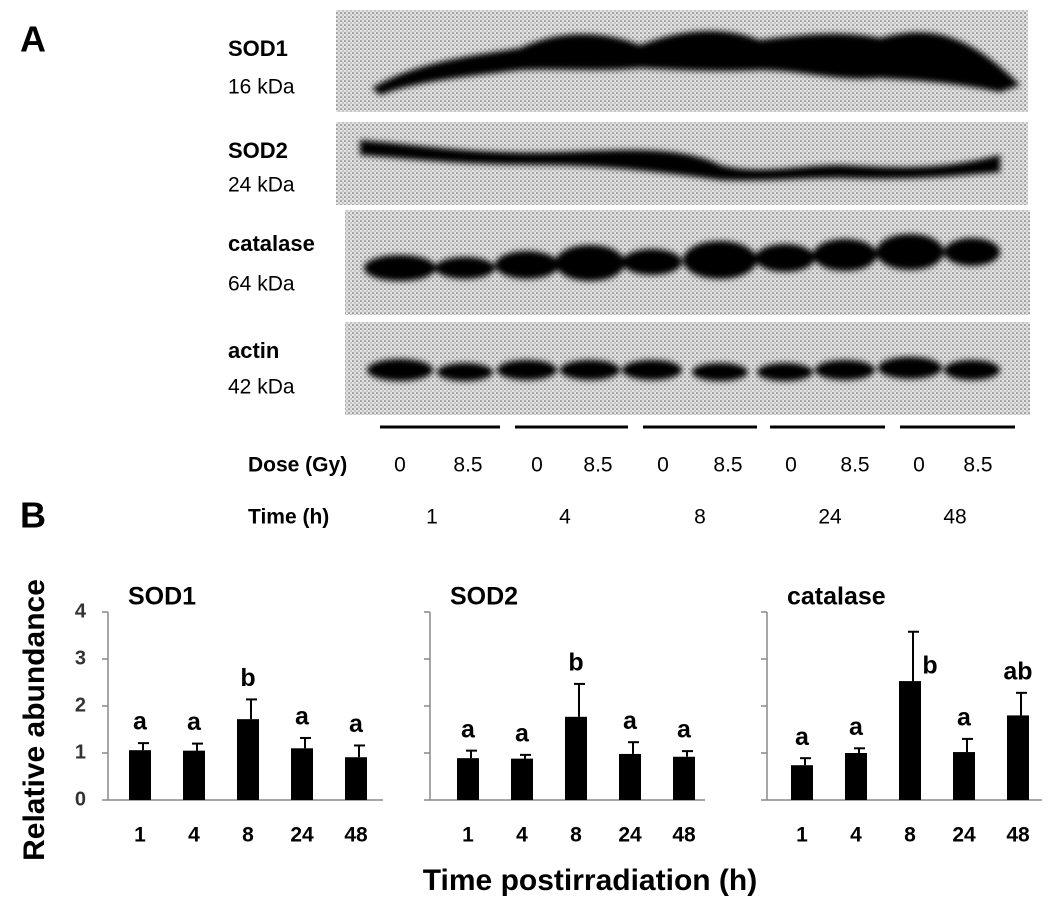 Image resolution: width=1050 pixels, height=907 pixels. I want to click on time-value: 8, so click(700, 517).